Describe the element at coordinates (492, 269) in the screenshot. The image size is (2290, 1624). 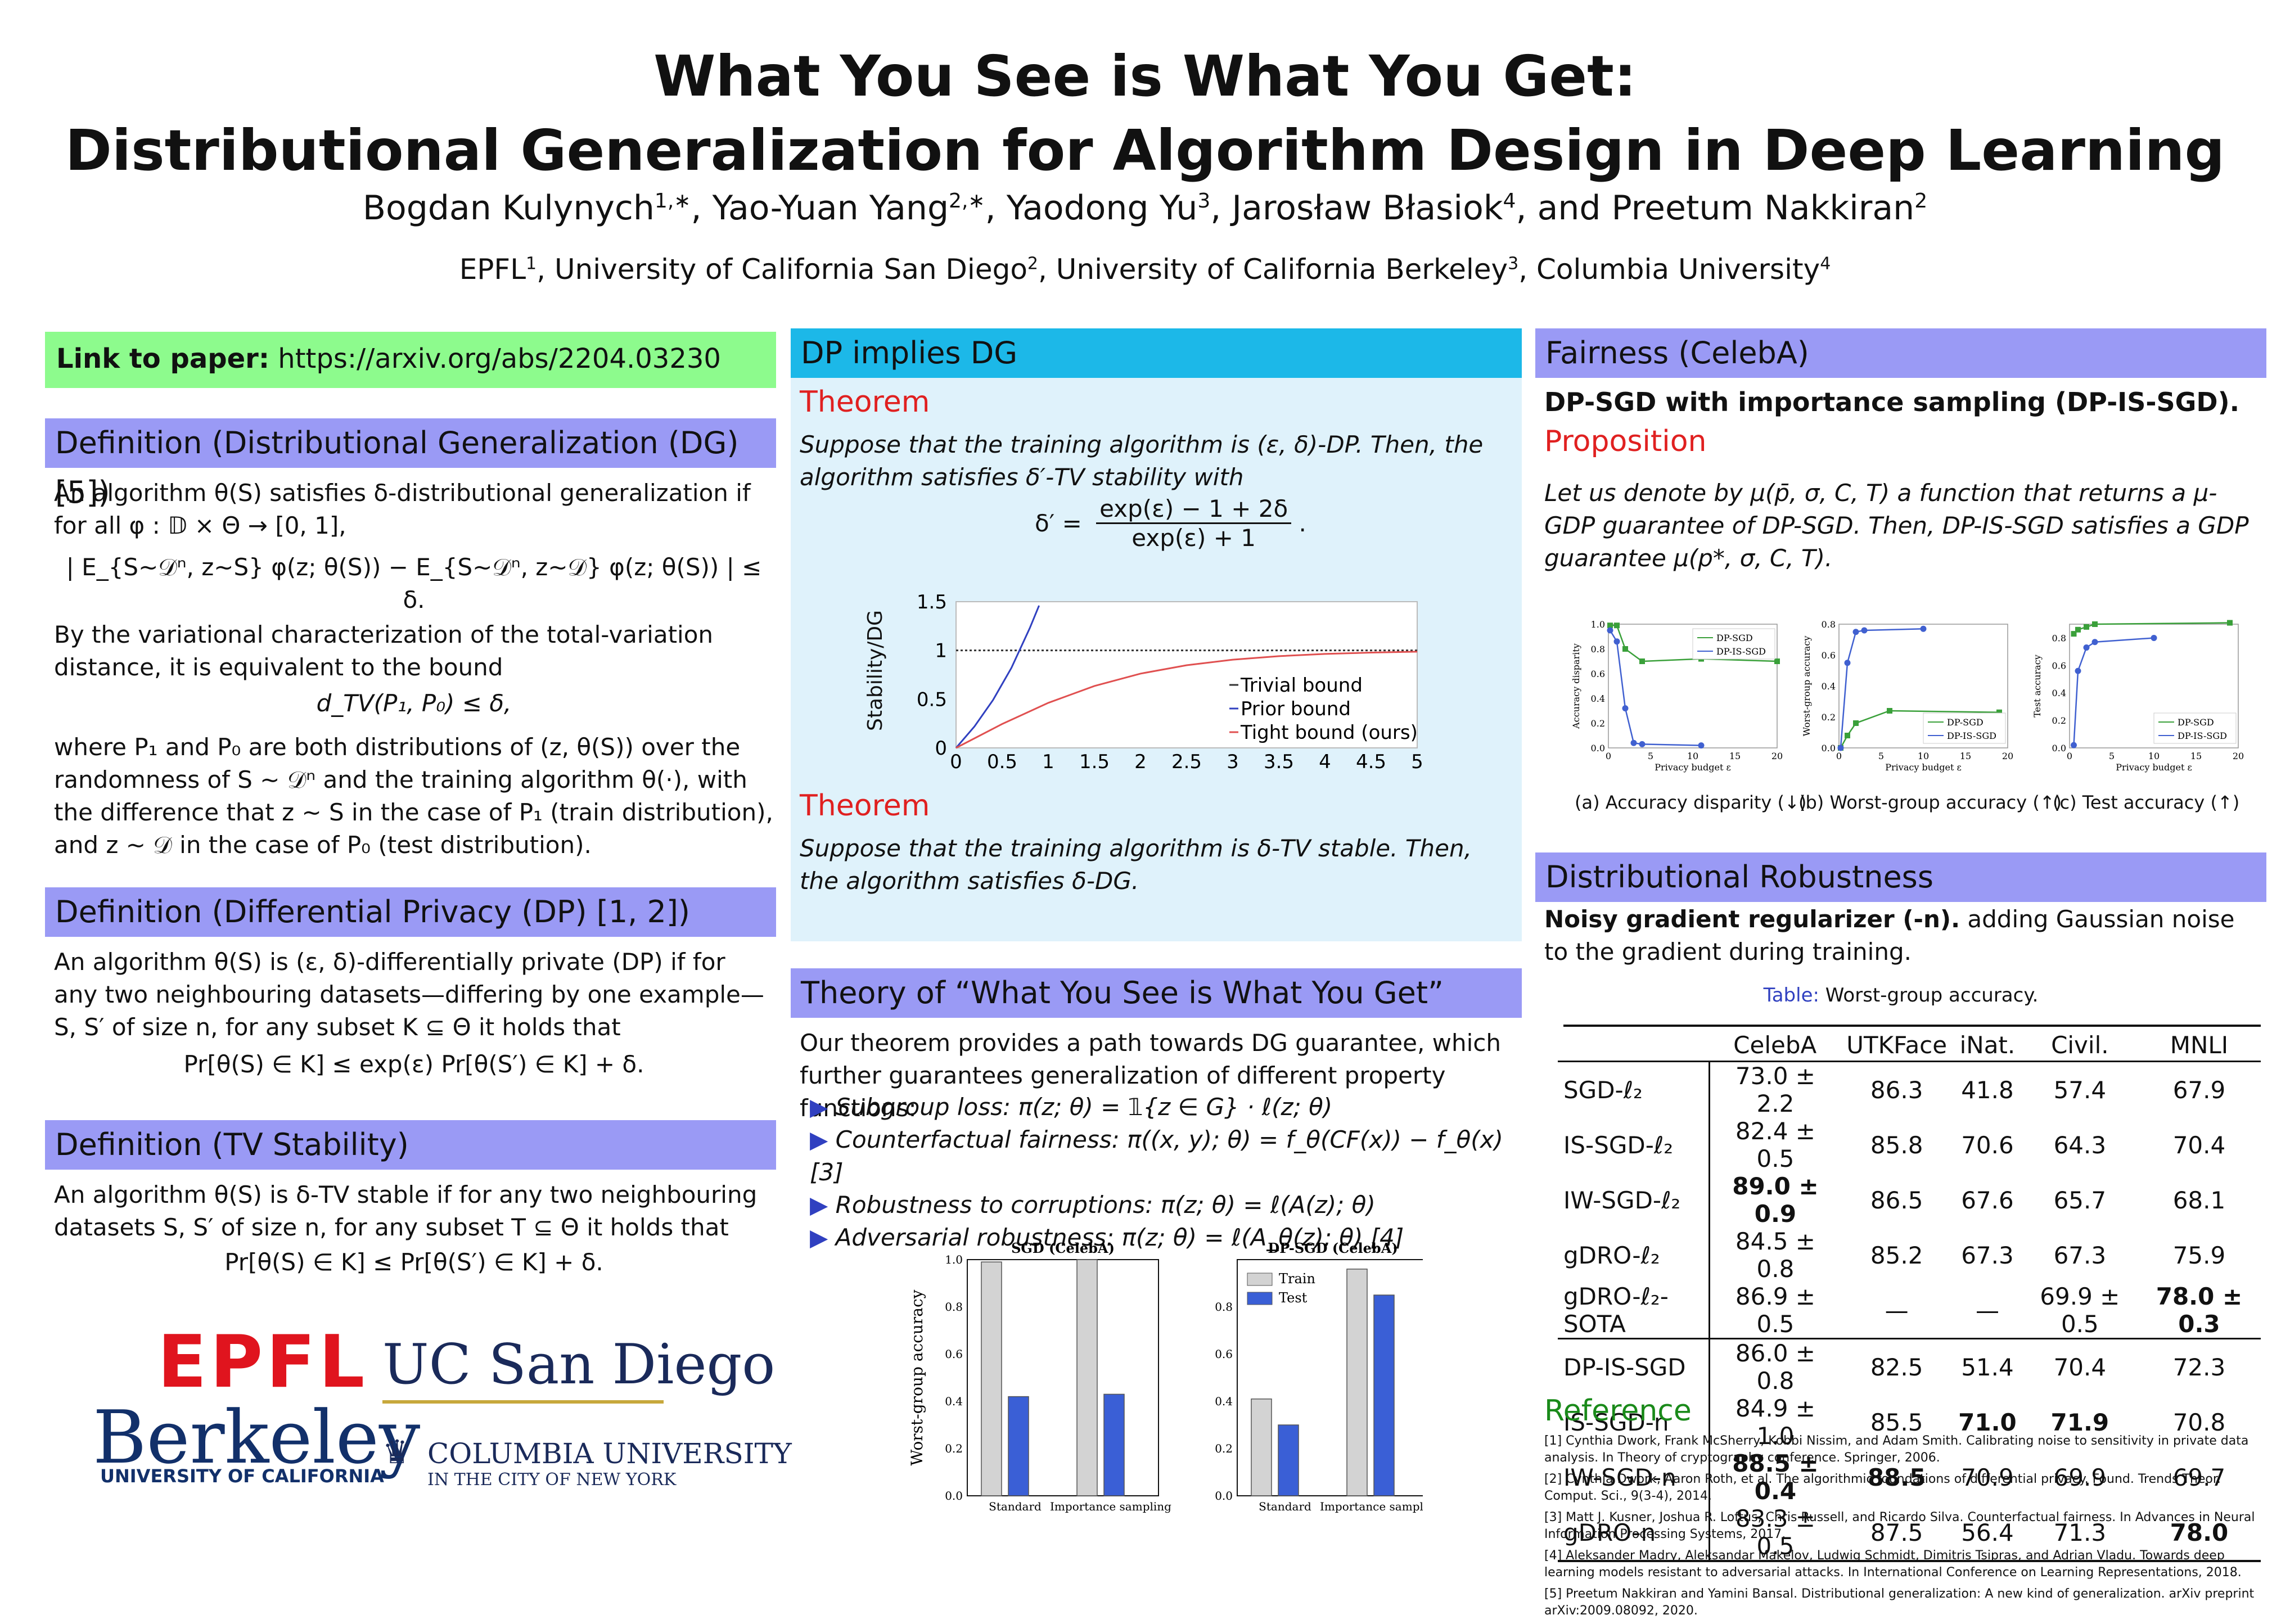
I see `affiliation: EPFL` at that location.